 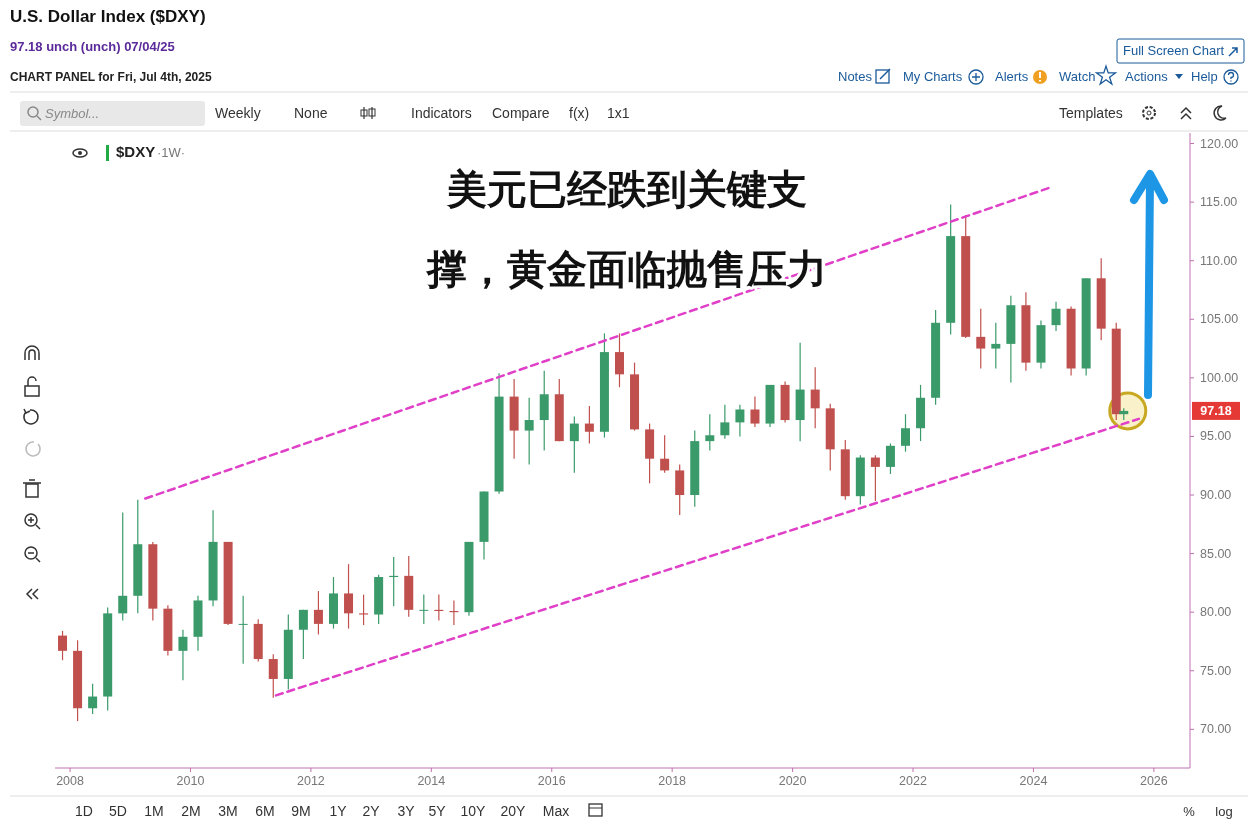 What do you see at coordinates (301, 811) in the screenshot?
I see `text: 9M` at bounding box center [301, 811].